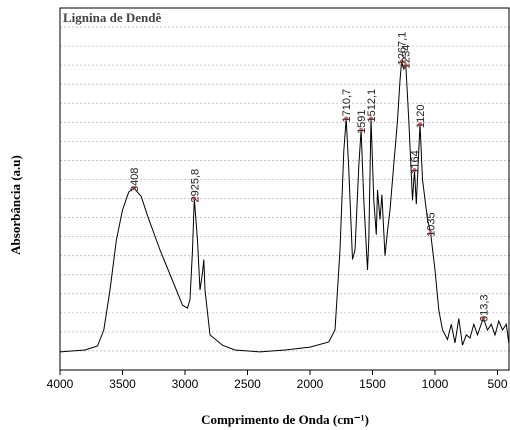 This screenshot has height=430, width=510. Describe the element at coordinates (497, 384) in the screenshot. I see `x-tick-label: 500` at that location.